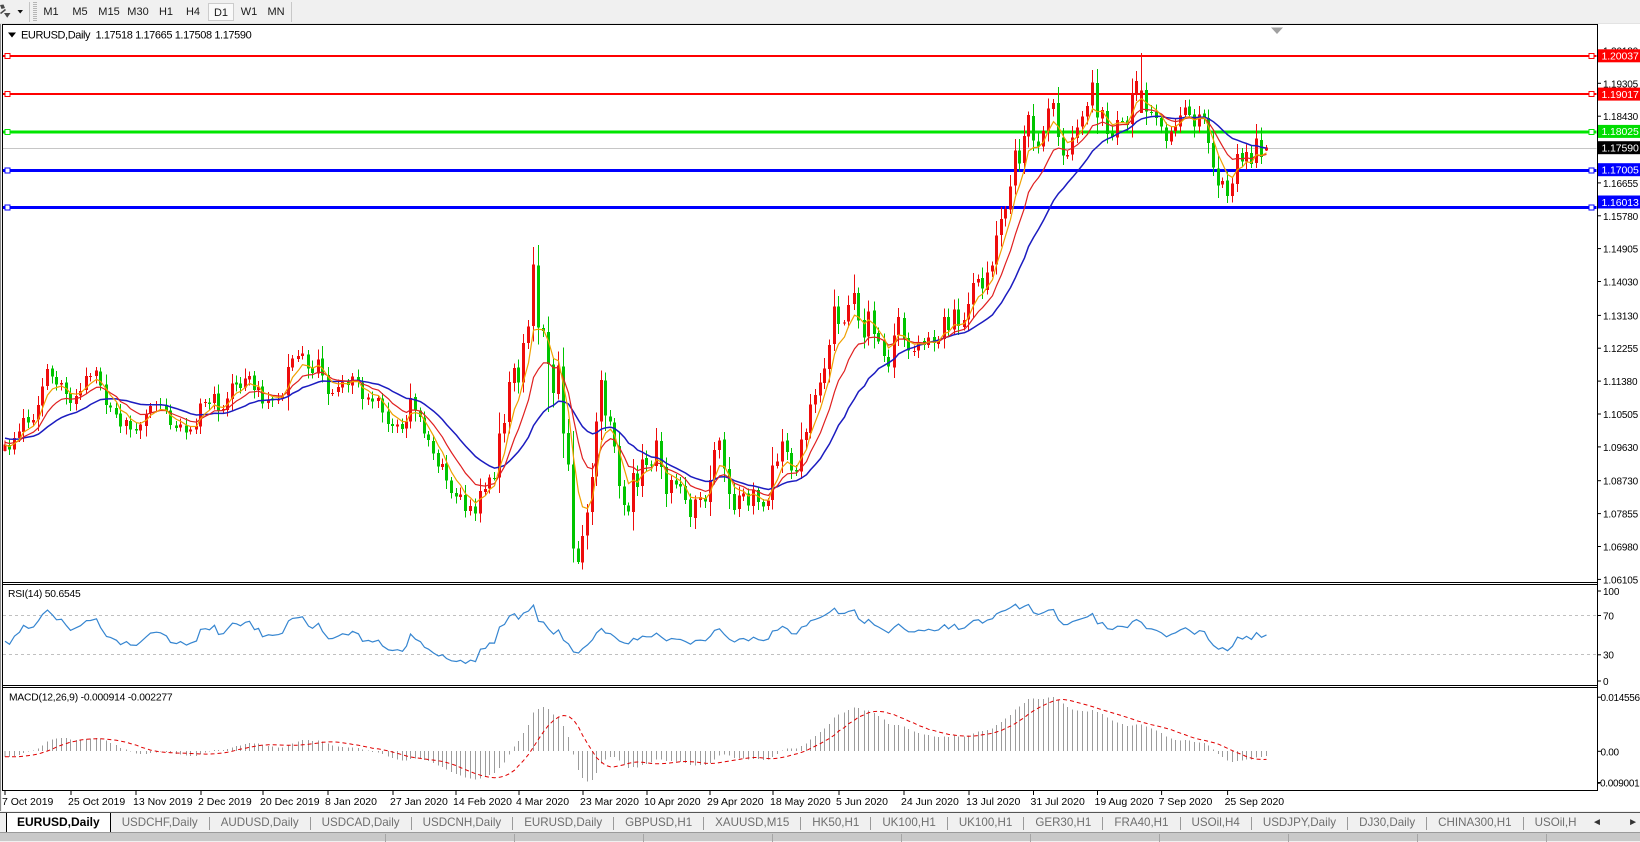 Image resolution: width=1640 pixels, height=842 pixels. Describe the element at coordinates (1621, 316) in the screenshot. I see `svg-text: 1.13130` at that location.